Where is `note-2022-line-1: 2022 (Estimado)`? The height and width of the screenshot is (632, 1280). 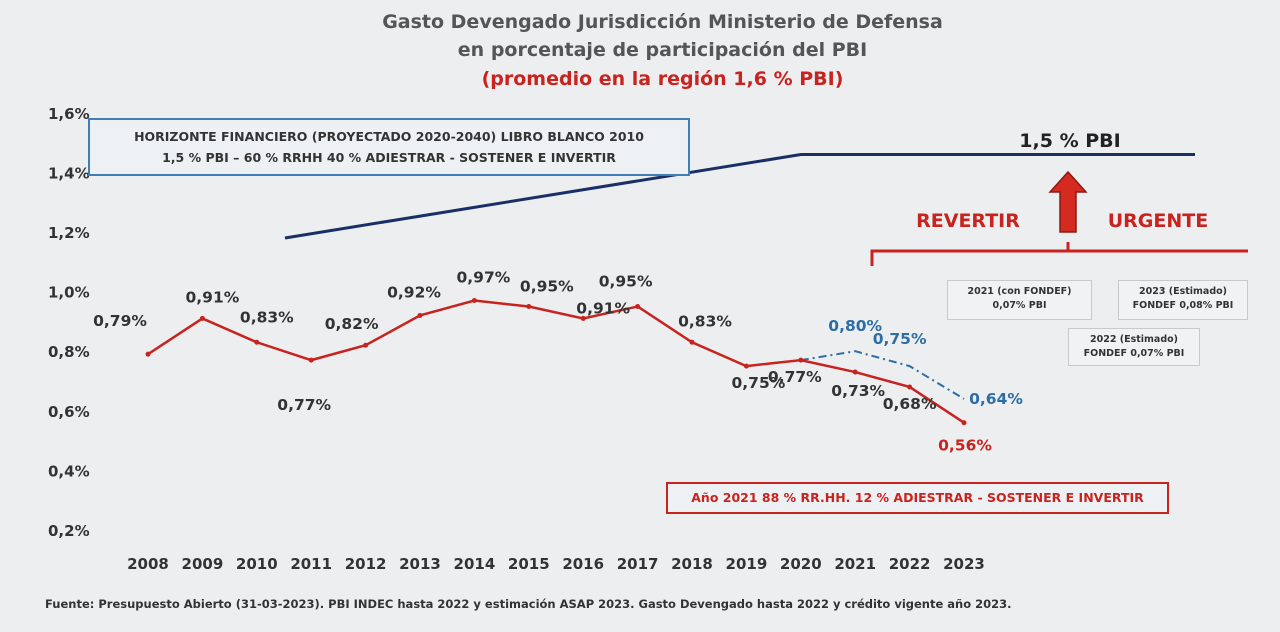 note-2022-line-1: 2022 (Estimado) is located at coordinates (1133, 339).